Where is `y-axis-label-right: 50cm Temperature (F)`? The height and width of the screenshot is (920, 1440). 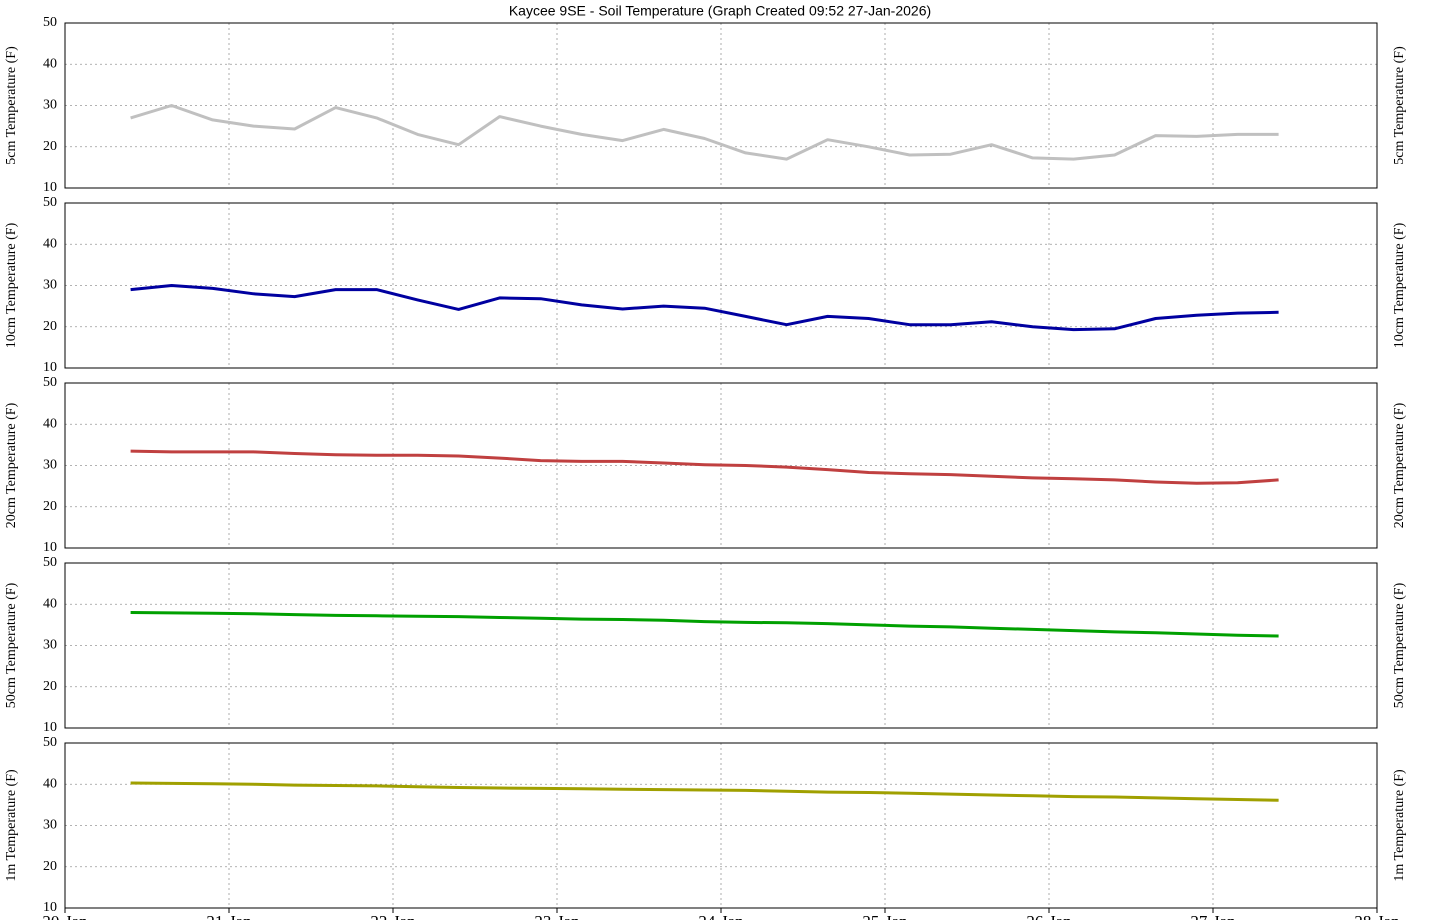 y-axis-label-right: 50cm Temperature (F) is located at coordinates (1399, 645).